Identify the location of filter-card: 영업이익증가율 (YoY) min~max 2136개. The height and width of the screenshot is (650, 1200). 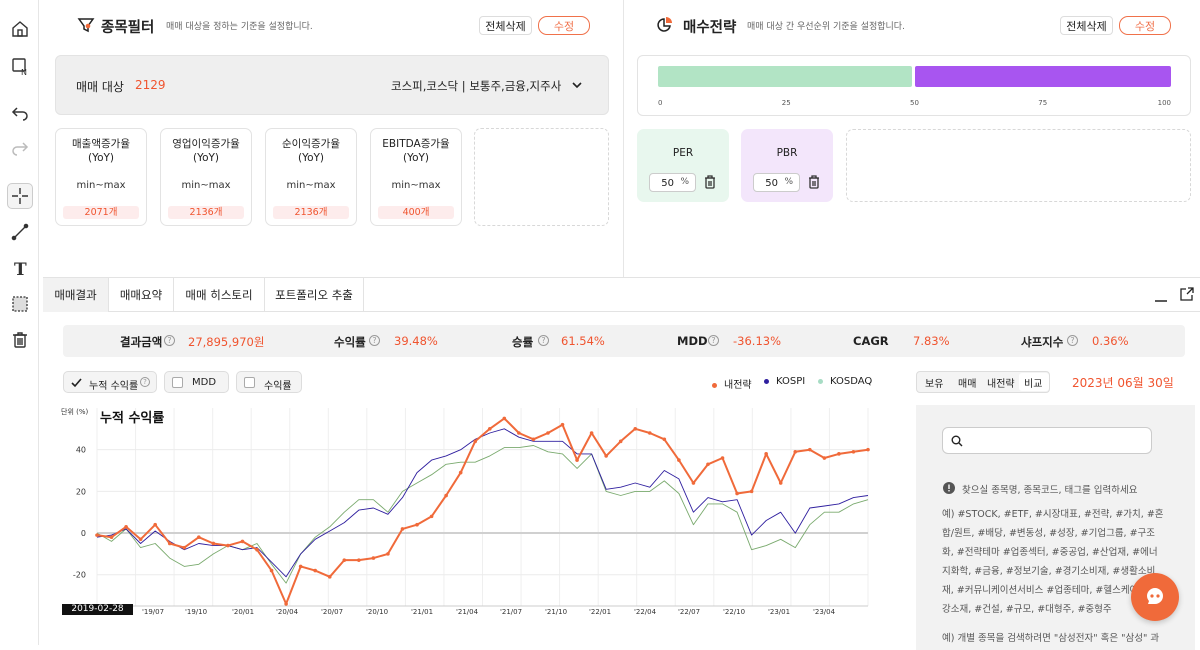
(206, 177).